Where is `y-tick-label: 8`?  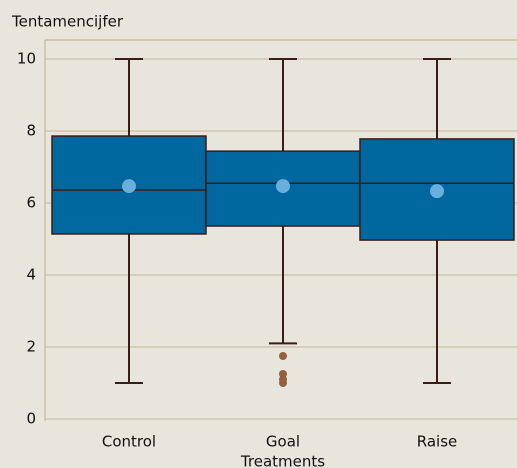
y-tick-label: 8 is located at coordinates (31, 131).